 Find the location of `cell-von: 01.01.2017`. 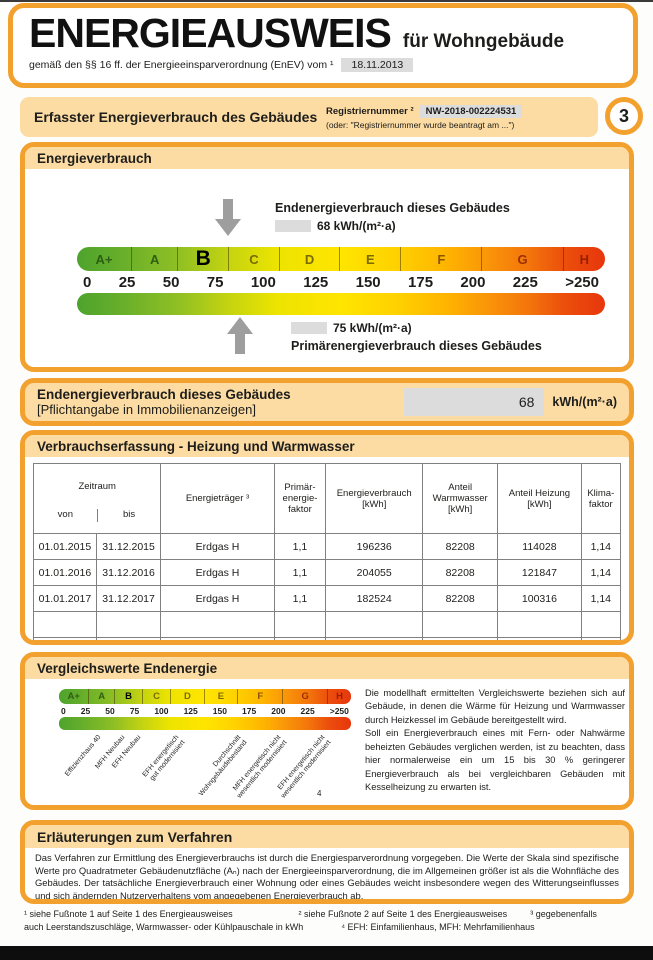

cell-von: 01.01.2017 is located at coordinates (65, 598).